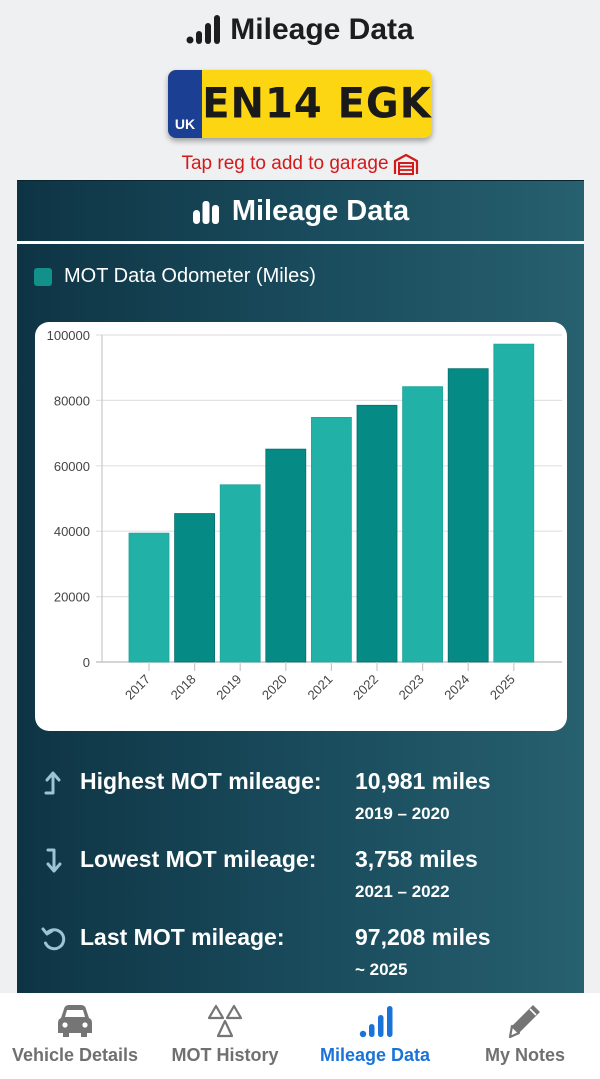 The height and width of the screenshot is (1079, 600). What do you see at coordinates (319, 687) in the screenshot?
I see `x-tick-label: 2021` at bounding box center [319, 687].